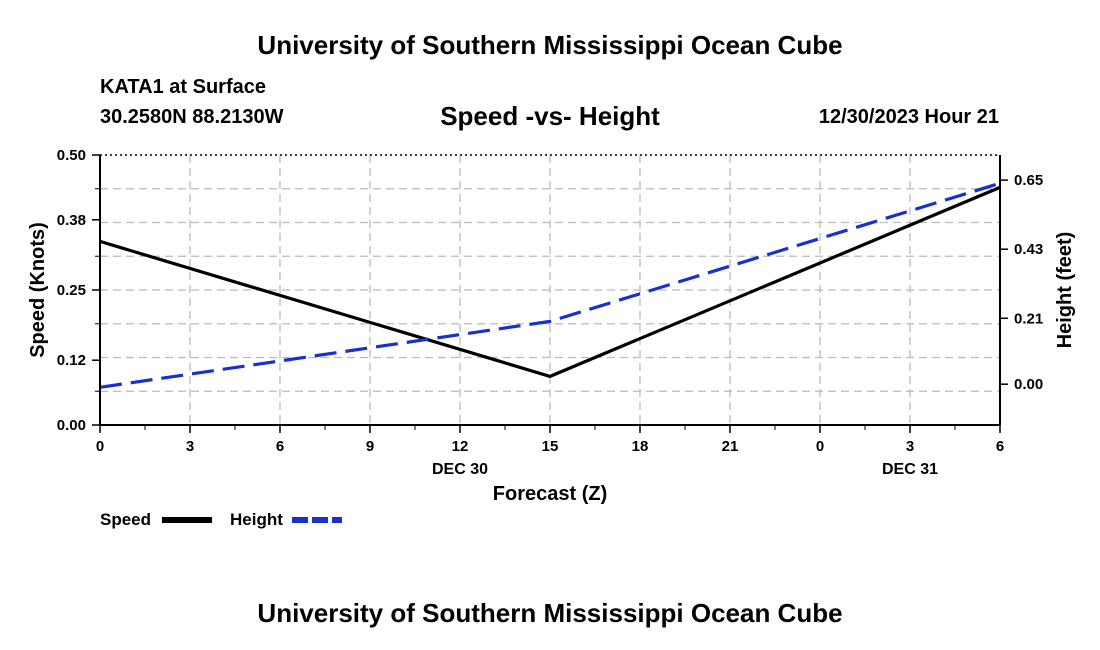 This screenshot has width=1100, height=650. Describe the element at coordinates (71, 360) in the screenshot. I see `y-tick-label: 0.12` at that location.